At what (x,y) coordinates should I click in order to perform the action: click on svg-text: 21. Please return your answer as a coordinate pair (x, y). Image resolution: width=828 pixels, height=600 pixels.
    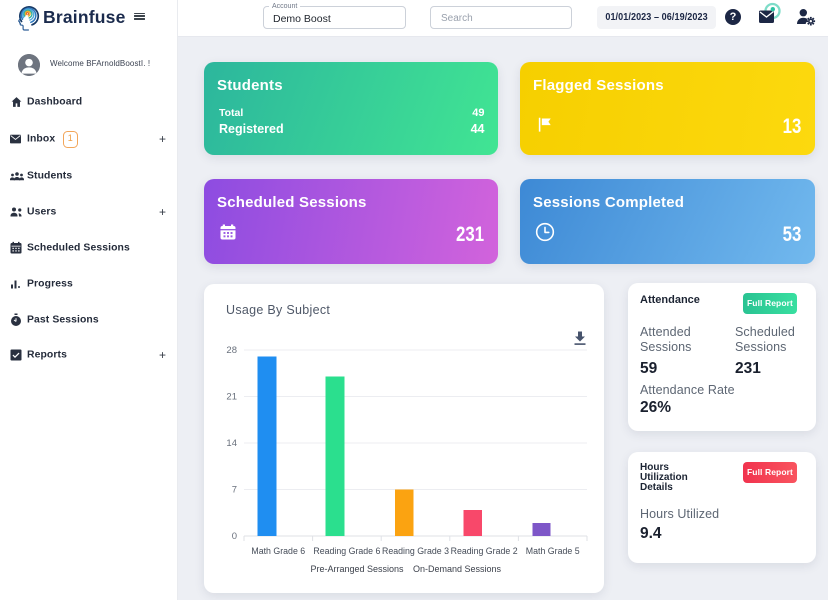
    Looking at the image, I should click on (231, 397).